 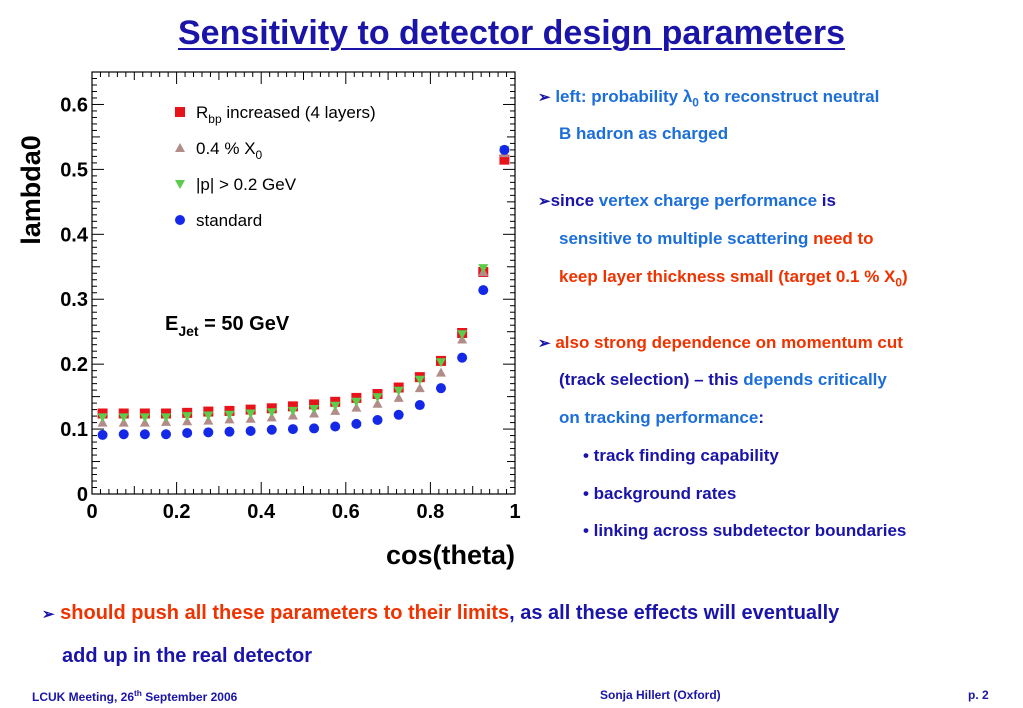 What do you see at coordinates (74, 365) in the screenshot?
I see `y-tick-label: 0.2` at bounding box center [74, 365].